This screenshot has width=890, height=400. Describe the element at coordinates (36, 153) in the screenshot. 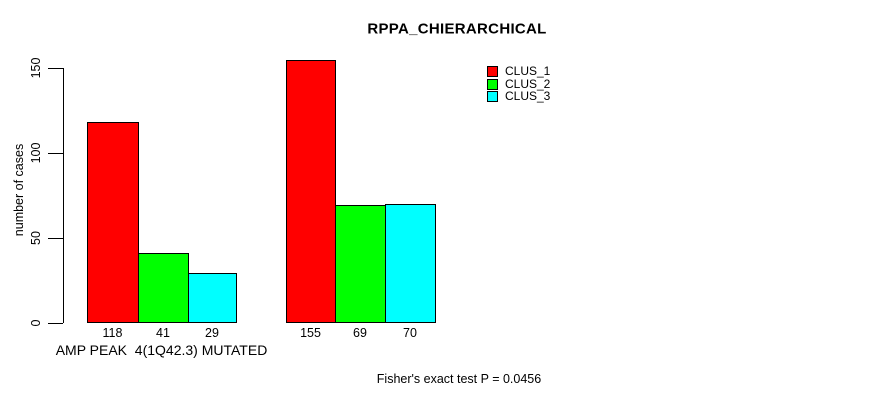

I see `y-tick-label: 100` at that location.